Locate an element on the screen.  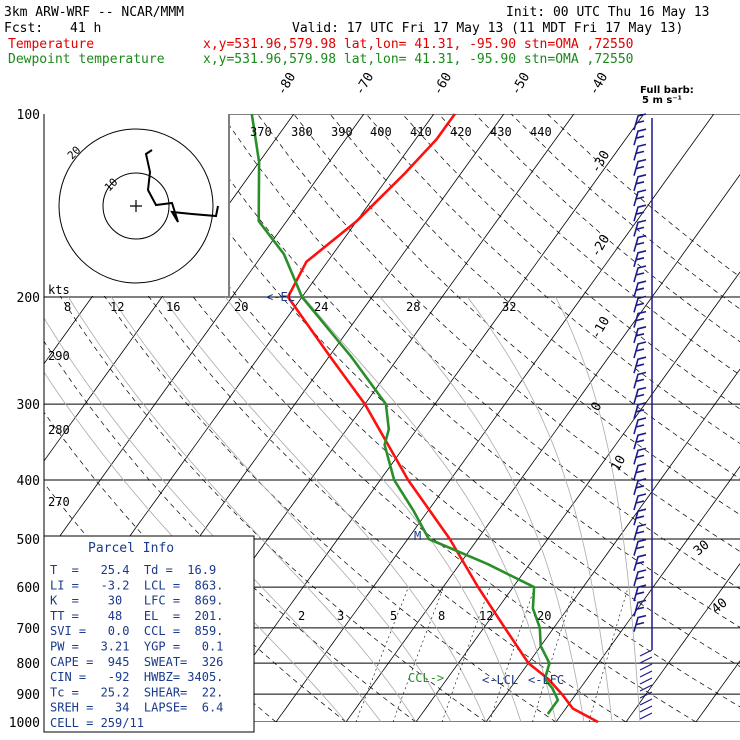
parcel-info-row: K = 30 LFC = 869. is located at coordinates (136, 601).